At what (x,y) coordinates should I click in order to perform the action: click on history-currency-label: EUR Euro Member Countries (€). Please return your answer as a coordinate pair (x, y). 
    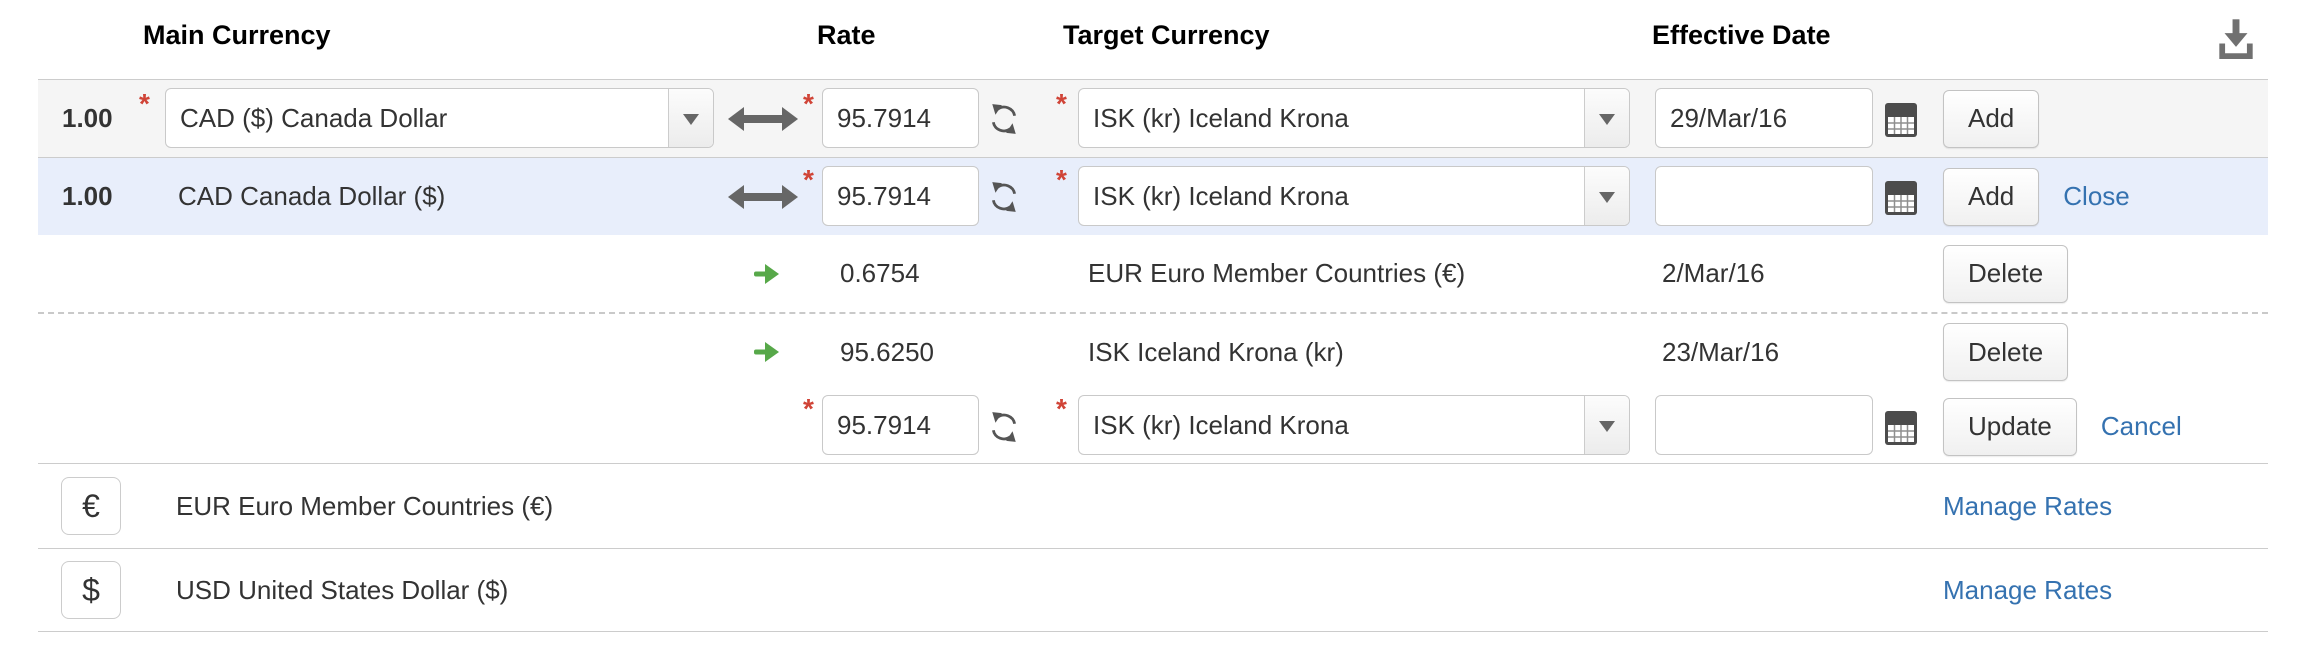
    Looking at the image, I should click on (1277, 273).